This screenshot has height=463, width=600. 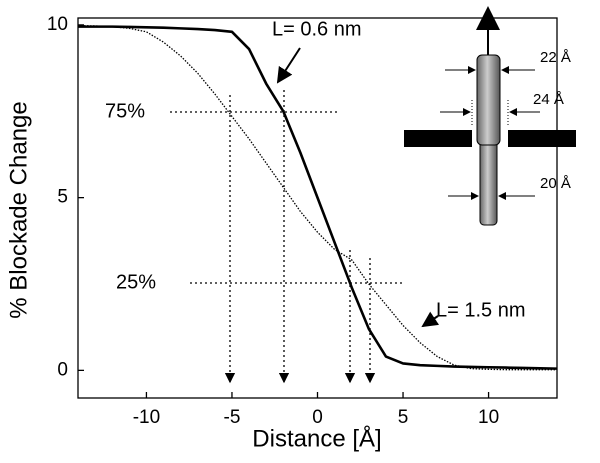 What do you see at coordinates (403, 417) in the screenshot?
I see `x-tick-label: 5` at bounding box center [403, 417].